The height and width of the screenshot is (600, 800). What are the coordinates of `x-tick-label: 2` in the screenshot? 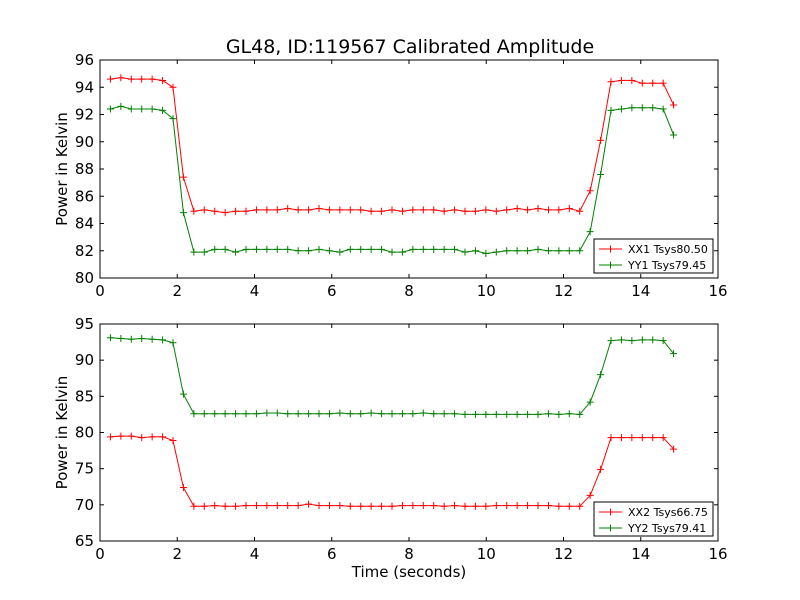 It's located at (177, 554).